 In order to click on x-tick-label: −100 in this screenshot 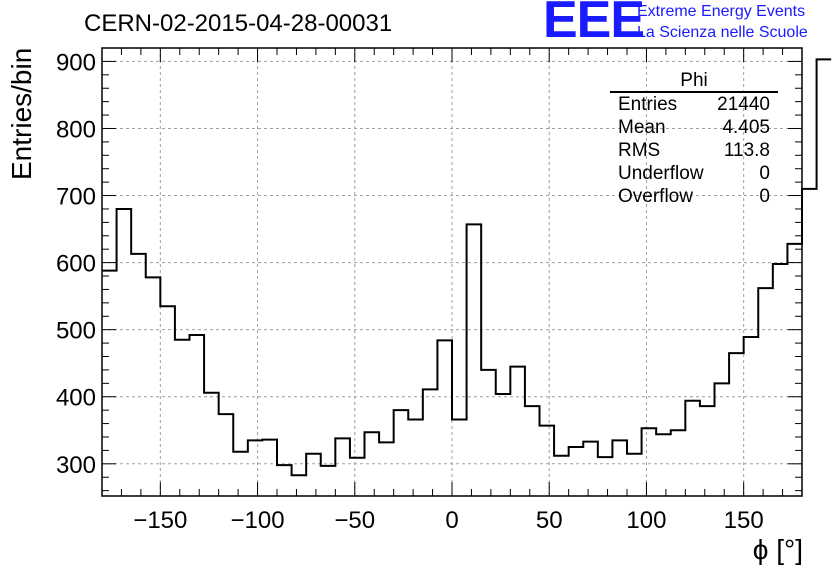, I will do `click(258, 520)`.